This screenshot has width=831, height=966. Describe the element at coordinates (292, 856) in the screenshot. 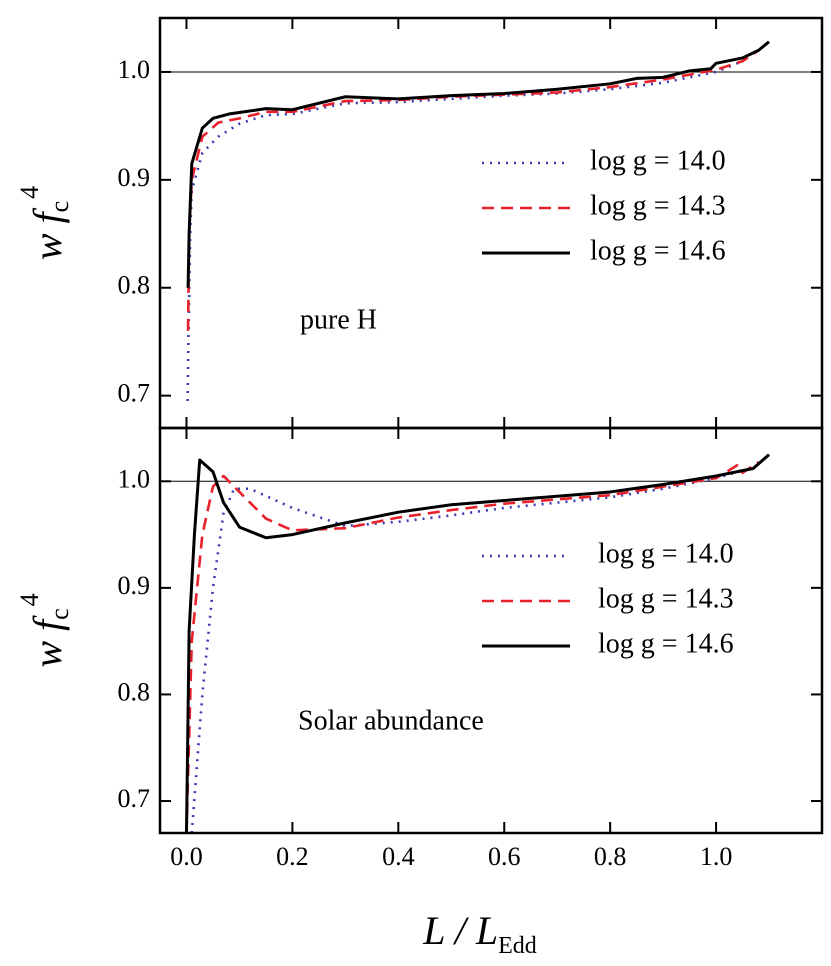

I see `x-tick-label: 0.2` at that location.